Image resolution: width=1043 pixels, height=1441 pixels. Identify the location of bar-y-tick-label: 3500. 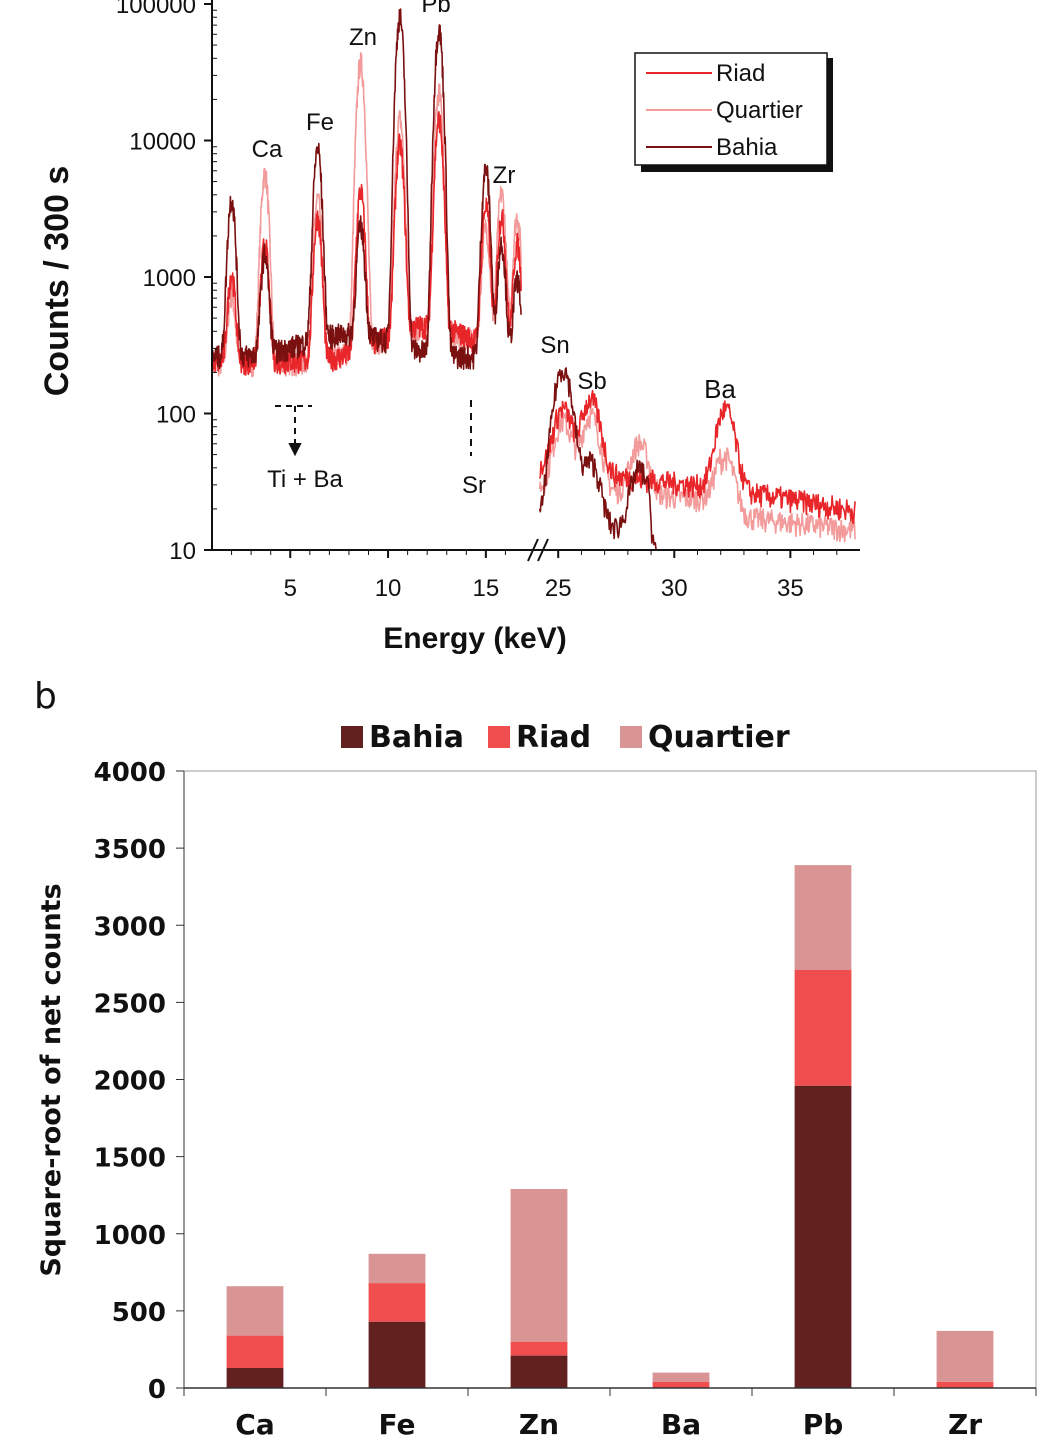
(130, 850).